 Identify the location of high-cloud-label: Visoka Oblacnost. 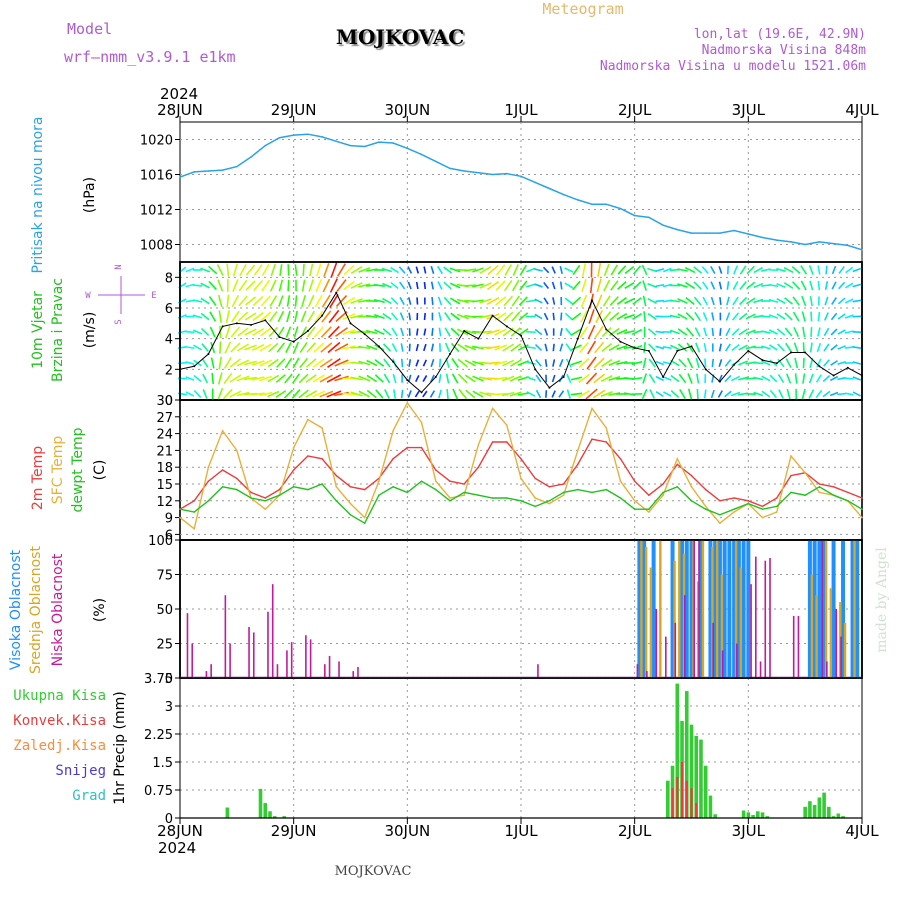
(16, 609).